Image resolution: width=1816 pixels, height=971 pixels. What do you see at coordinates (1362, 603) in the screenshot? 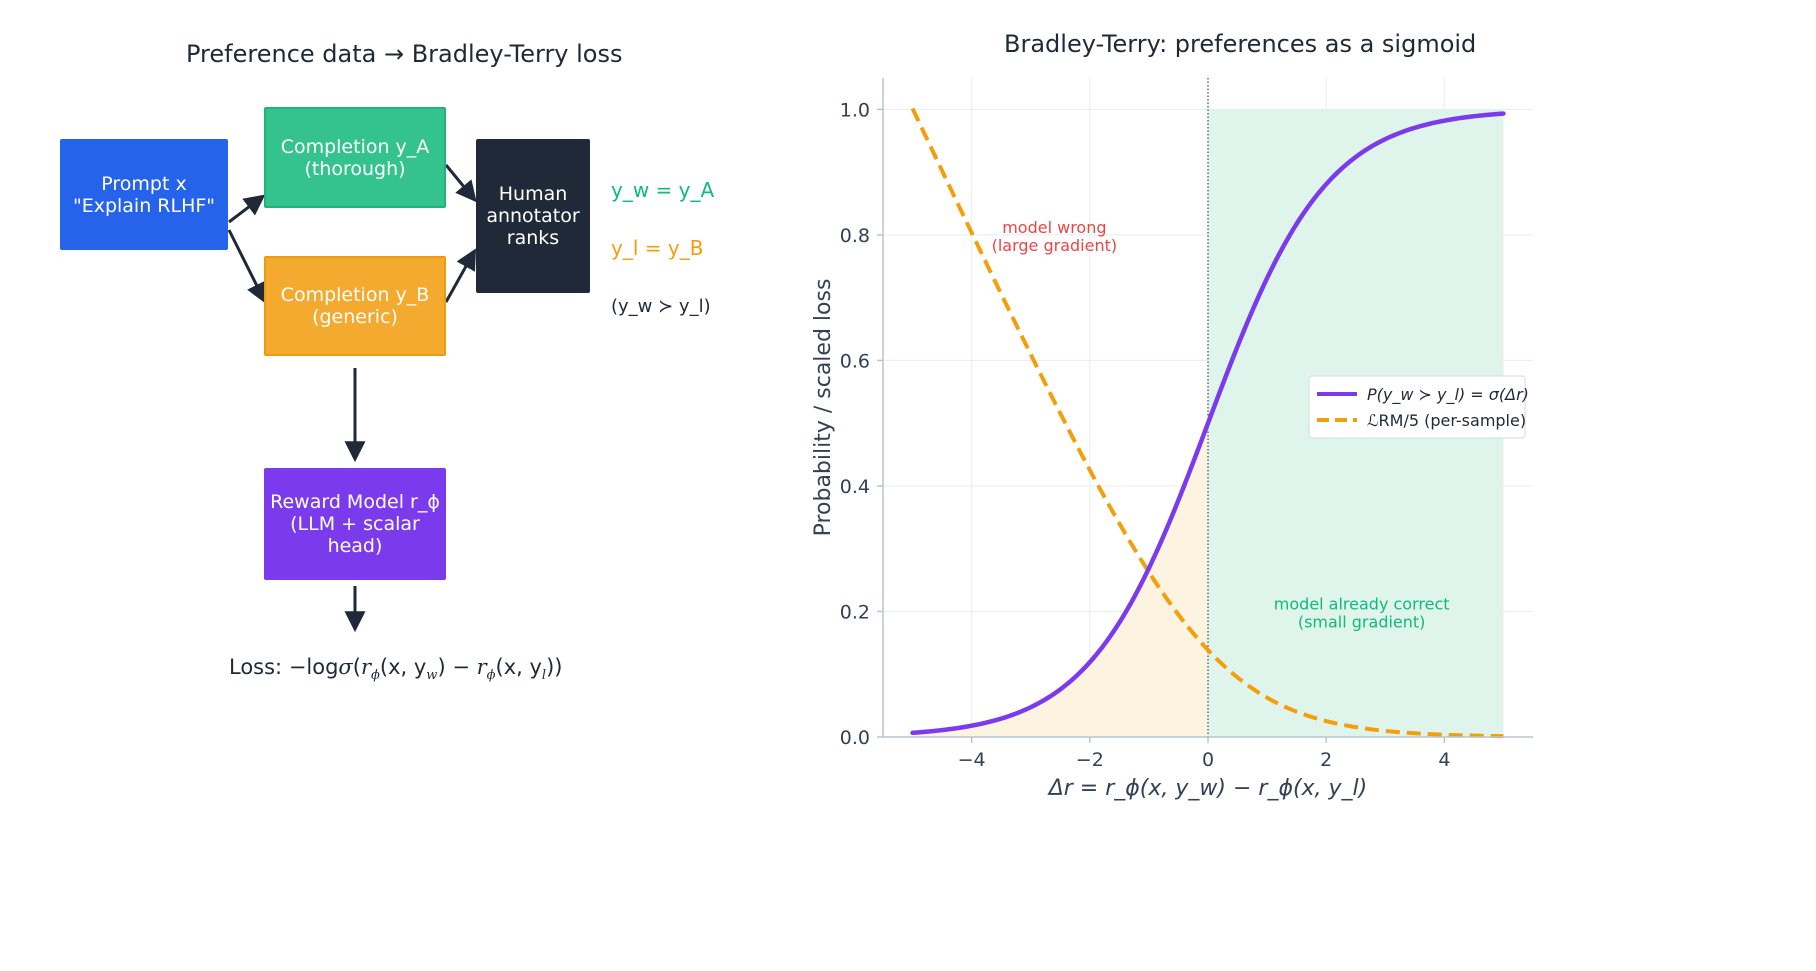
I see `annotation-model-correct-line1: model already correct` at bounding box center [1362, 603].